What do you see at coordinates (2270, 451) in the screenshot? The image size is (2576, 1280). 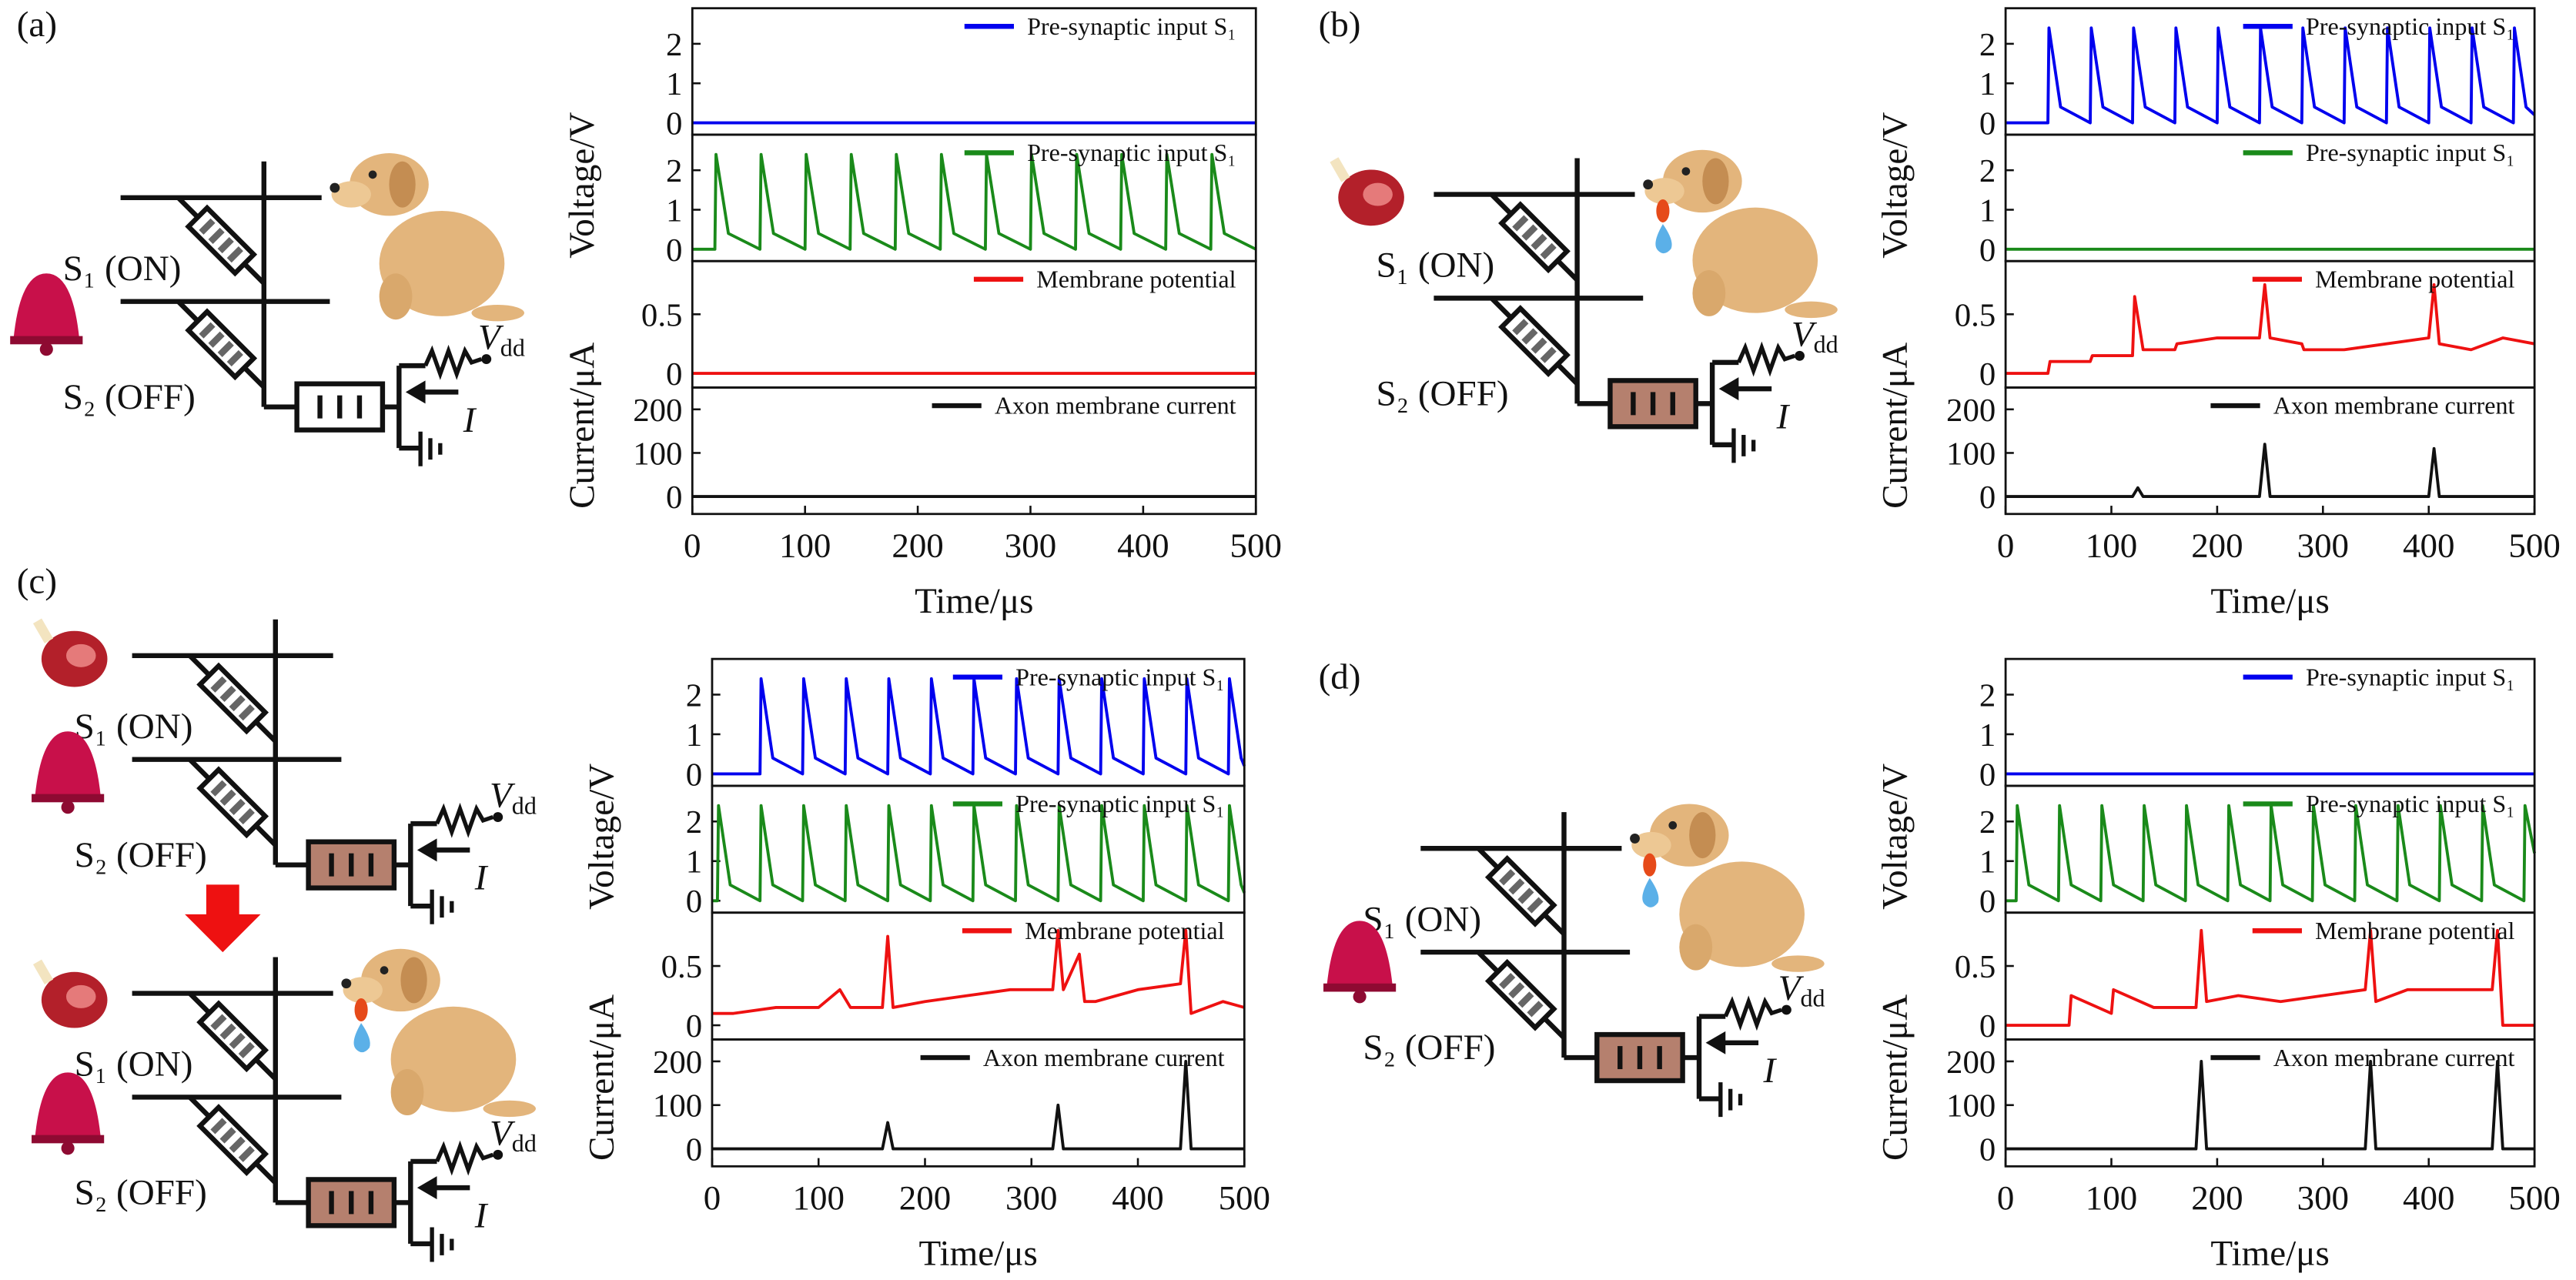 I see `axes-frame` at bounding box center [2270, 451].